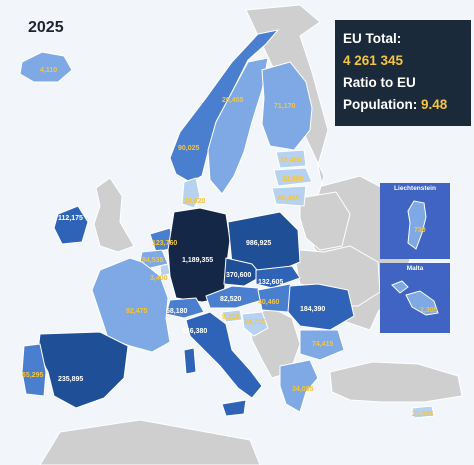 The image size is (474, 465). Describe the element at coordinates (70, 379) in the screenshot. I see `label-spain: 235,895` at that location.